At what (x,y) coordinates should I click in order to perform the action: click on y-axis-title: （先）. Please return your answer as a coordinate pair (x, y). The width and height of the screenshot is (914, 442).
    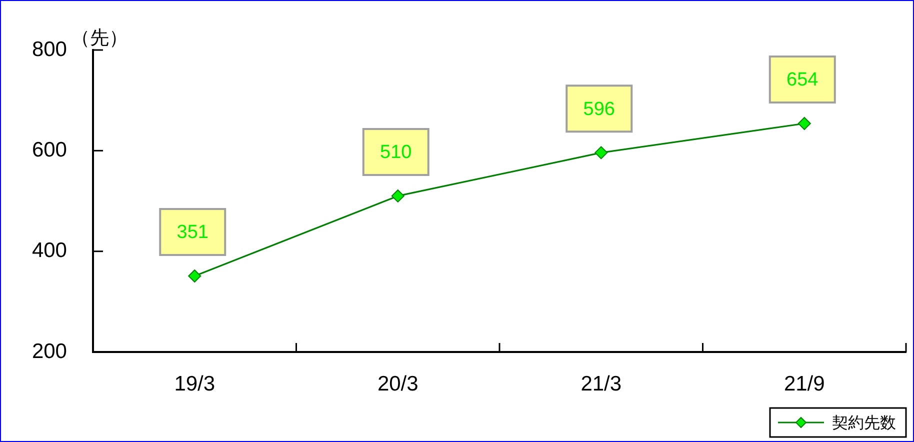
    Looking at the image, I should click on (99, 39).